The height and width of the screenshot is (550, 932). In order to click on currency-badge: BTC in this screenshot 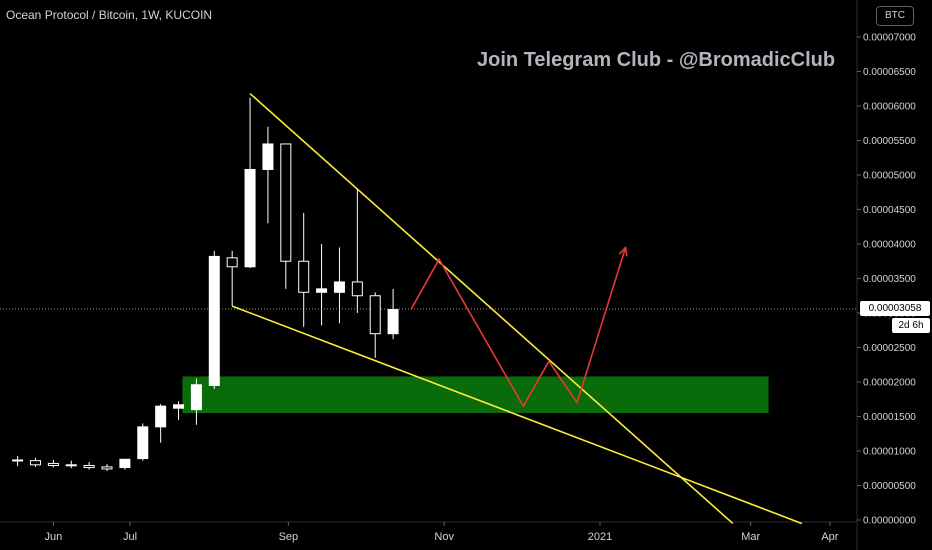, I will do `click(895, 16)`.